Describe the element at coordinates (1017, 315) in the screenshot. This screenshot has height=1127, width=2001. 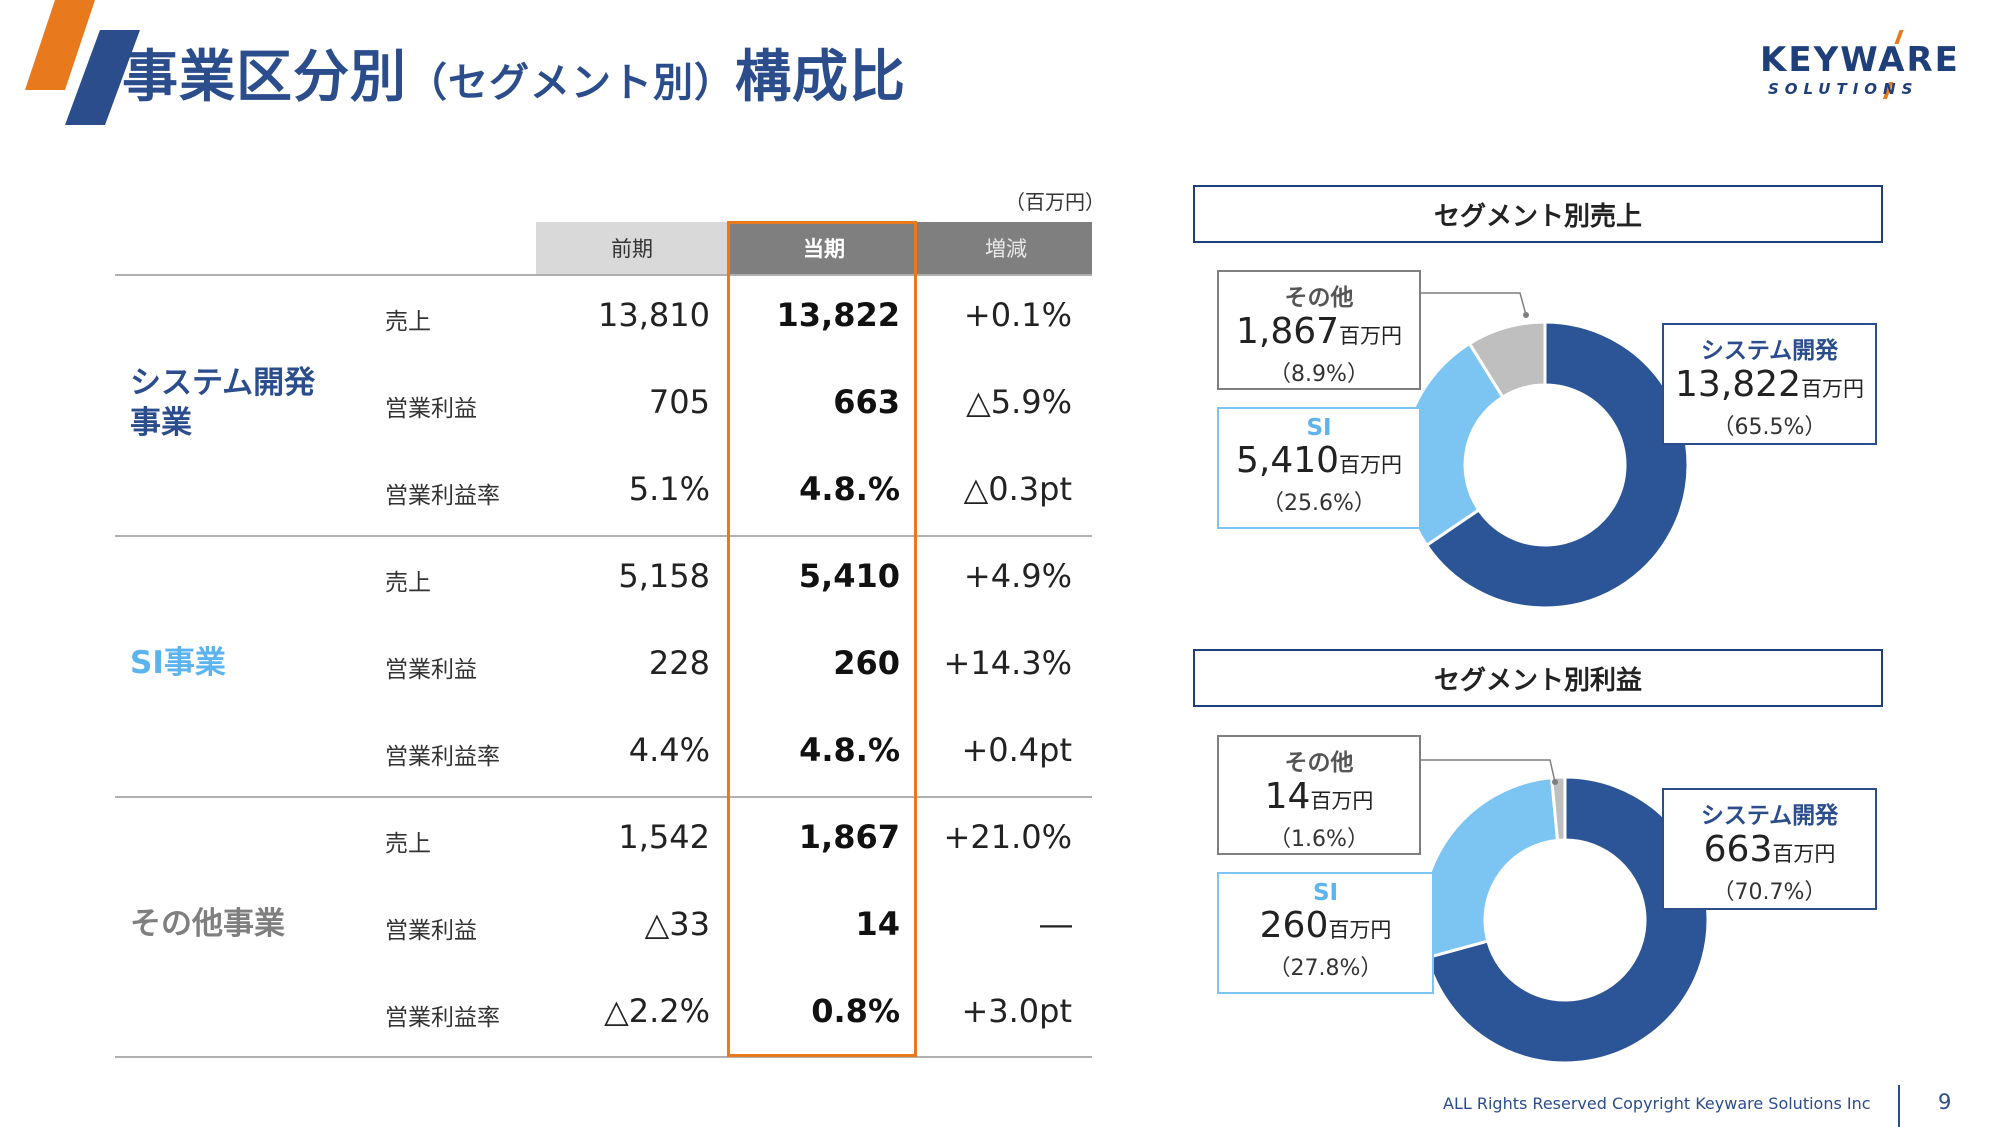
I see `cell-diff: +0.1%` at that location.